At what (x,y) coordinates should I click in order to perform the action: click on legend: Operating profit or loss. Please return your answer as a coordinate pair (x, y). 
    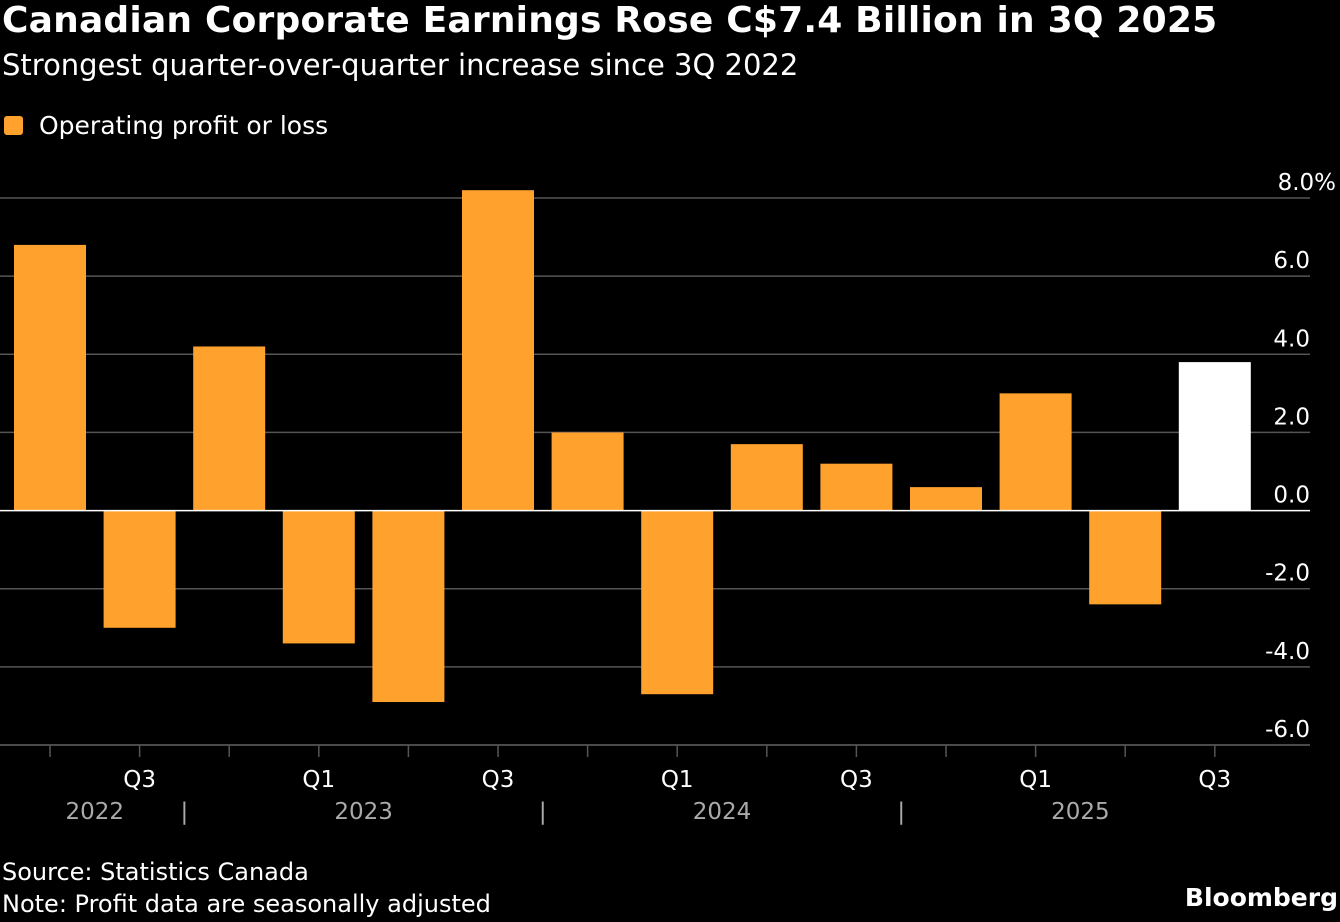
    Looking at the image, I should click on (166, 125).